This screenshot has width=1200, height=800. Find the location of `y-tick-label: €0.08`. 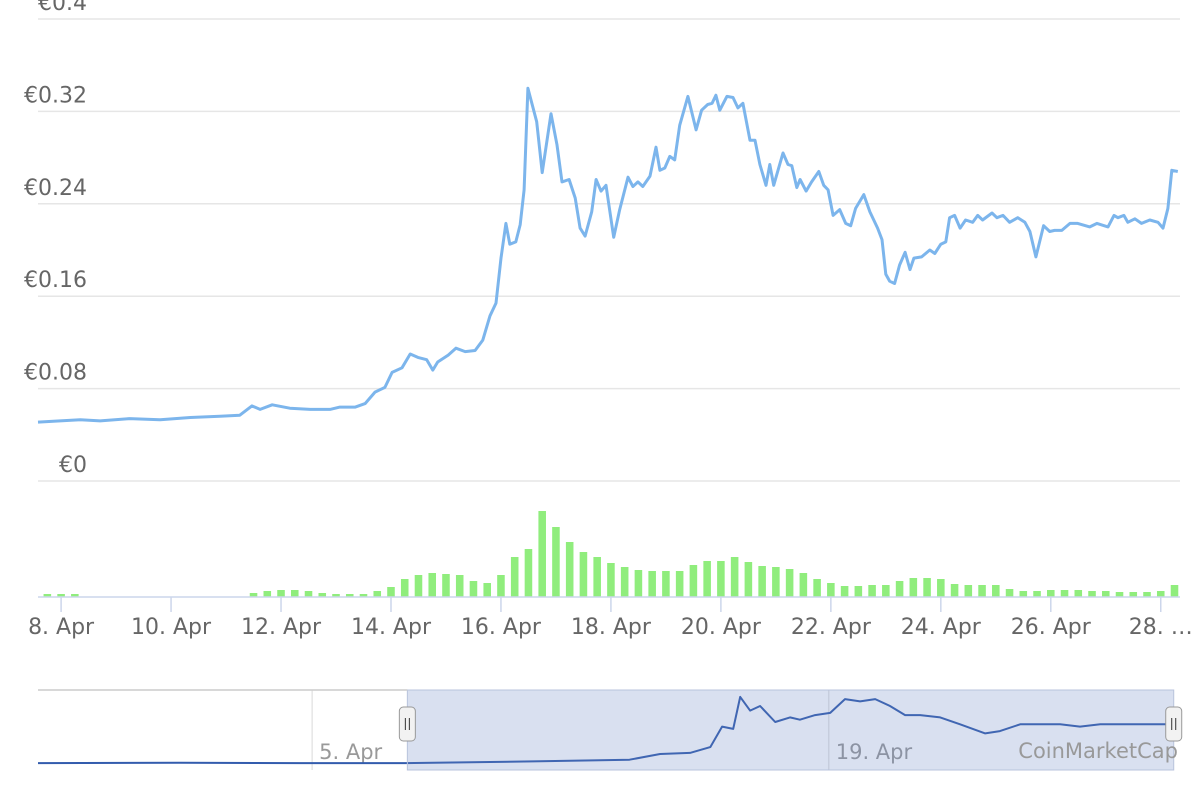

y-tick-label: €0.08 is located at coordinates (55, 373).